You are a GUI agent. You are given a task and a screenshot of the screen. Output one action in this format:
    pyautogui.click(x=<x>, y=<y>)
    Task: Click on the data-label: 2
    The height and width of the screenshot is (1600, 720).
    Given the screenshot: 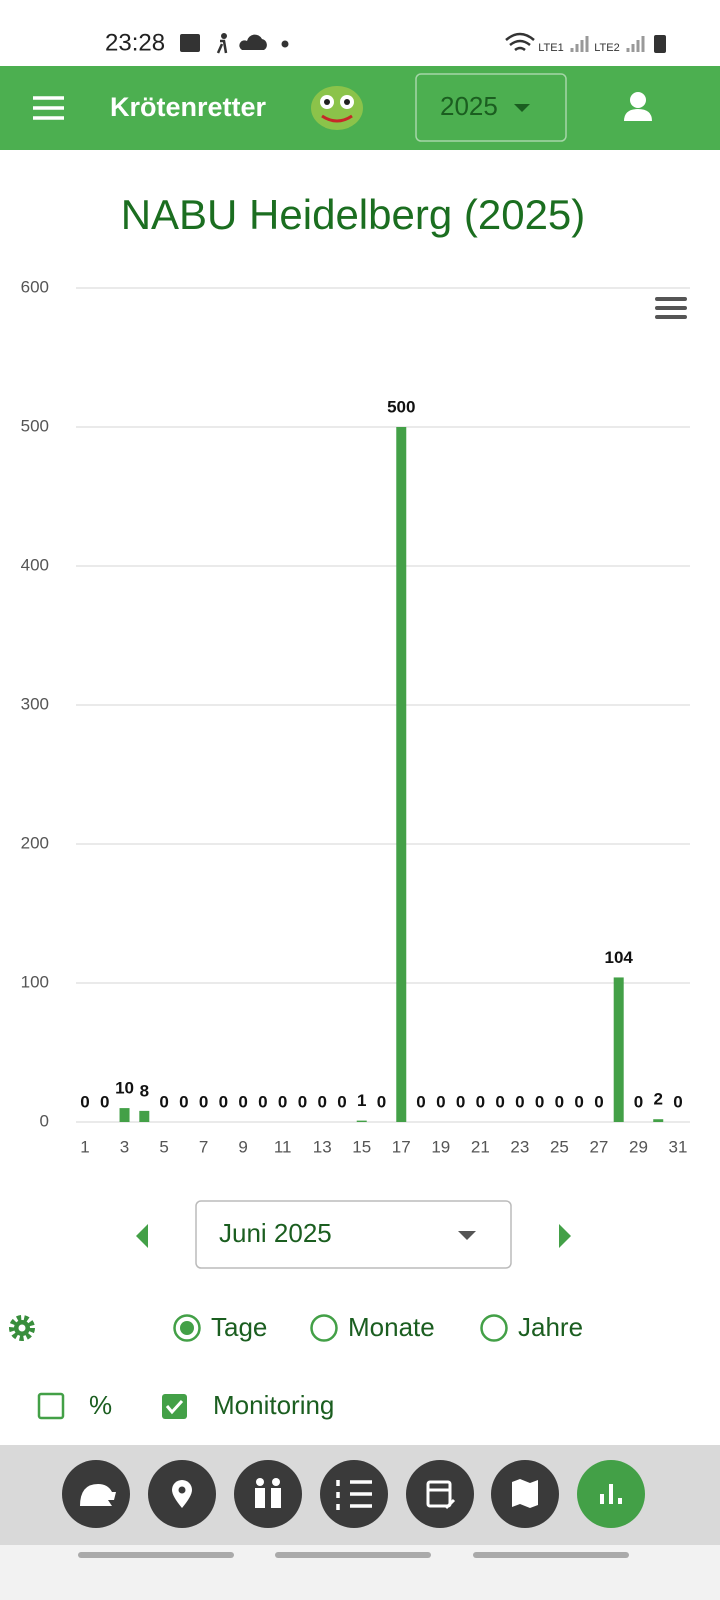 What is the action you would take?
    pyautogui.click(x=657, y=1099)
    